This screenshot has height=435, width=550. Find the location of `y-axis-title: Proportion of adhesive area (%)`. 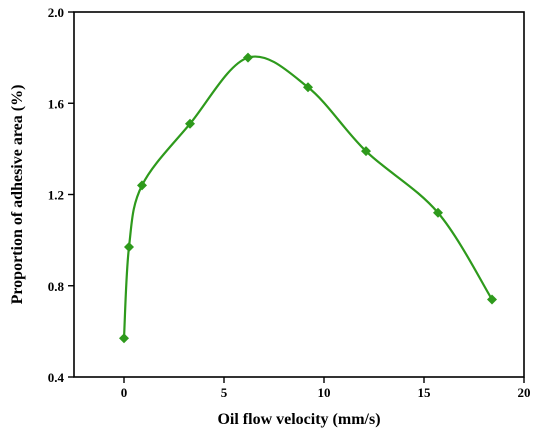

y-axis-title: Proportion of adhesive area (%) is located at coordinates (17, 195).